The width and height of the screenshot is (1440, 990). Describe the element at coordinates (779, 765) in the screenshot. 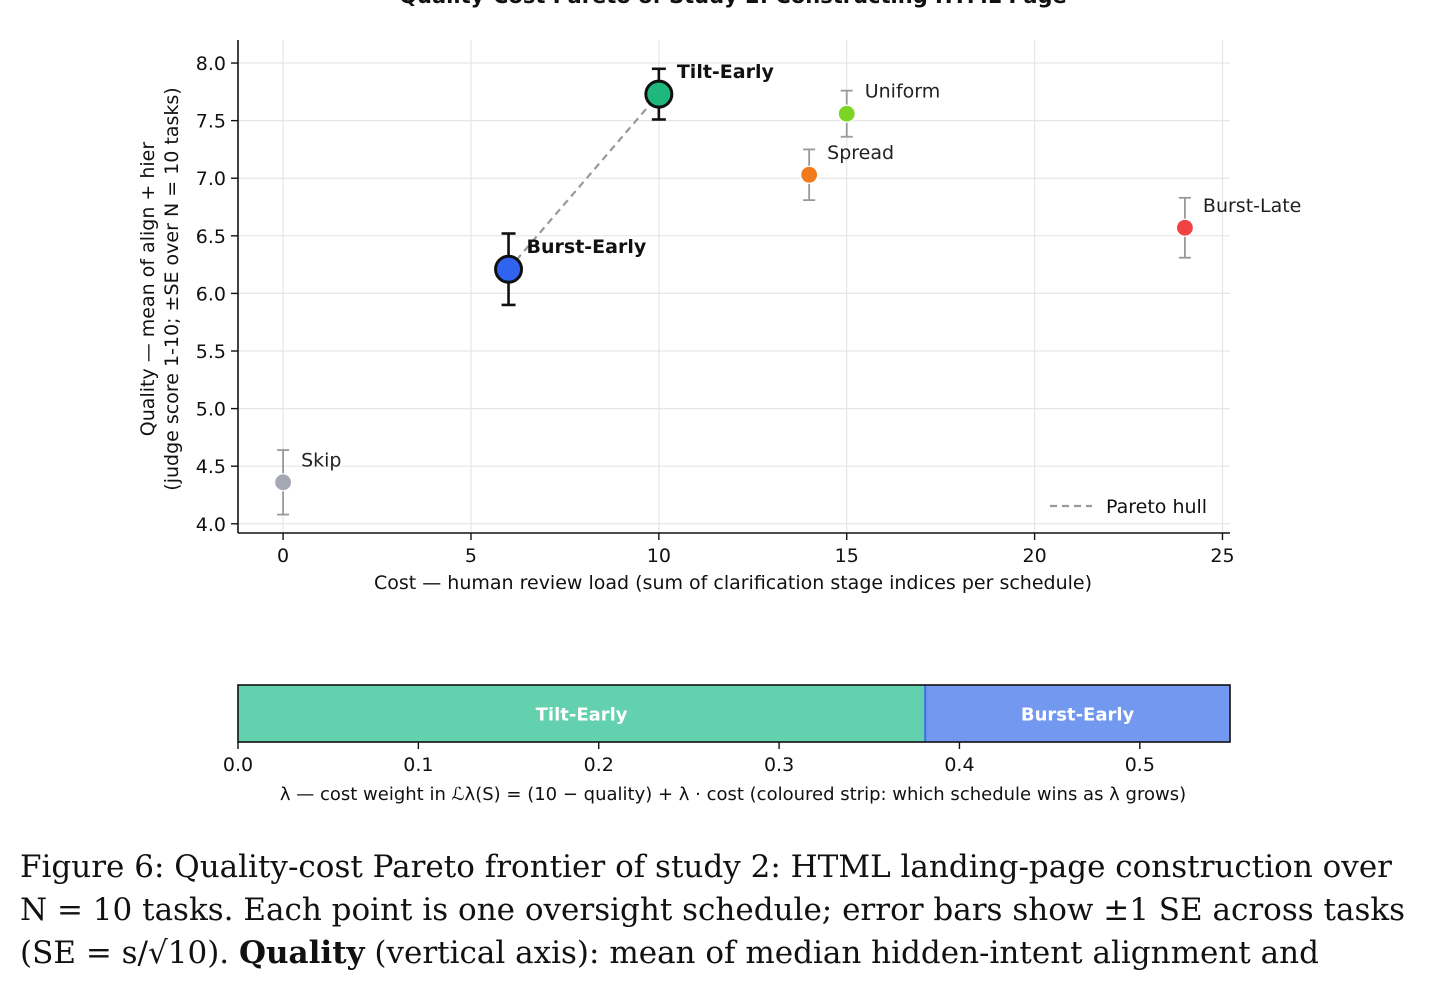

I see `strip-tick-label: 0.3` at that location.